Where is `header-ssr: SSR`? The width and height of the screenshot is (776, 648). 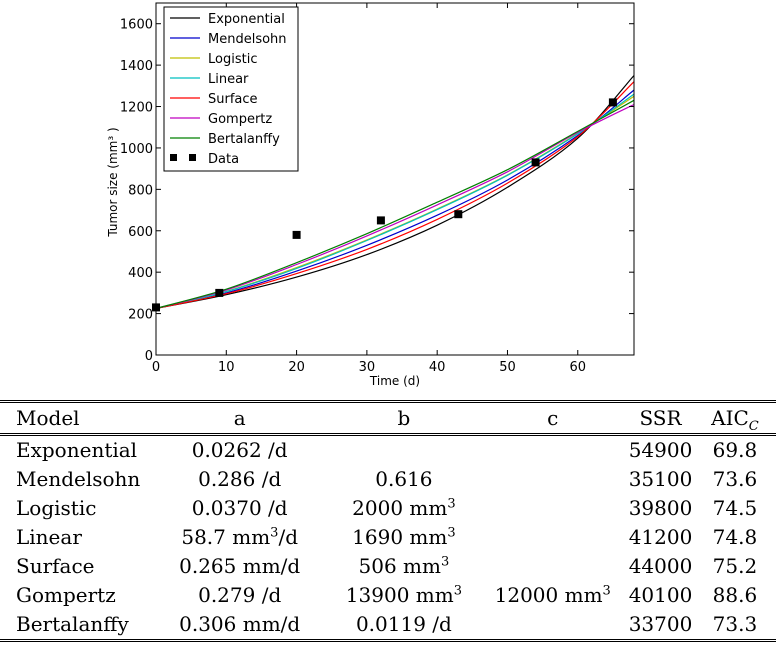
header-ssr: SSR is located at coordinates (660, 418).